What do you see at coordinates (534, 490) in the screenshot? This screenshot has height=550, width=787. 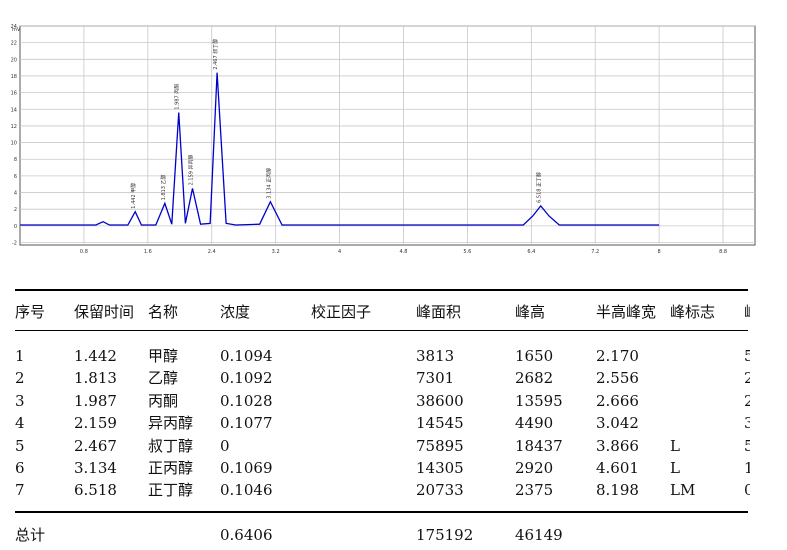 I see `table-cell: 2375` at bounding box center [534, 490].